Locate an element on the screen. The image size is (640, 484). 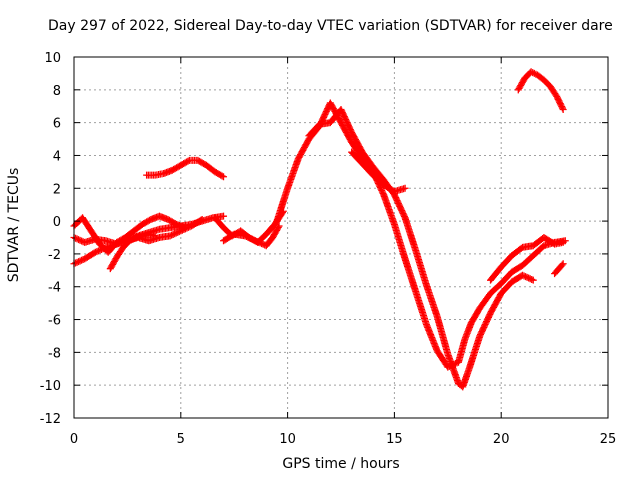
series-track-g is located at coordinates (251, 236).